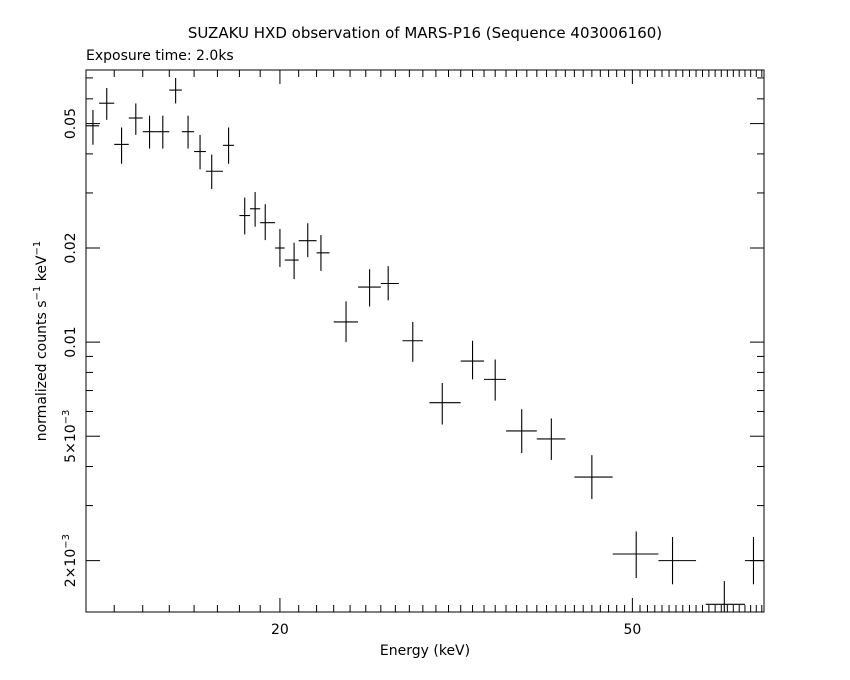 Image resolution: width=850 pixels, height=680 pixels. What do you see at coordinates (71, 568) in the screenshot?
I see `y-tick-label-mantissa: 2×10` at bounding box center [71, 568].